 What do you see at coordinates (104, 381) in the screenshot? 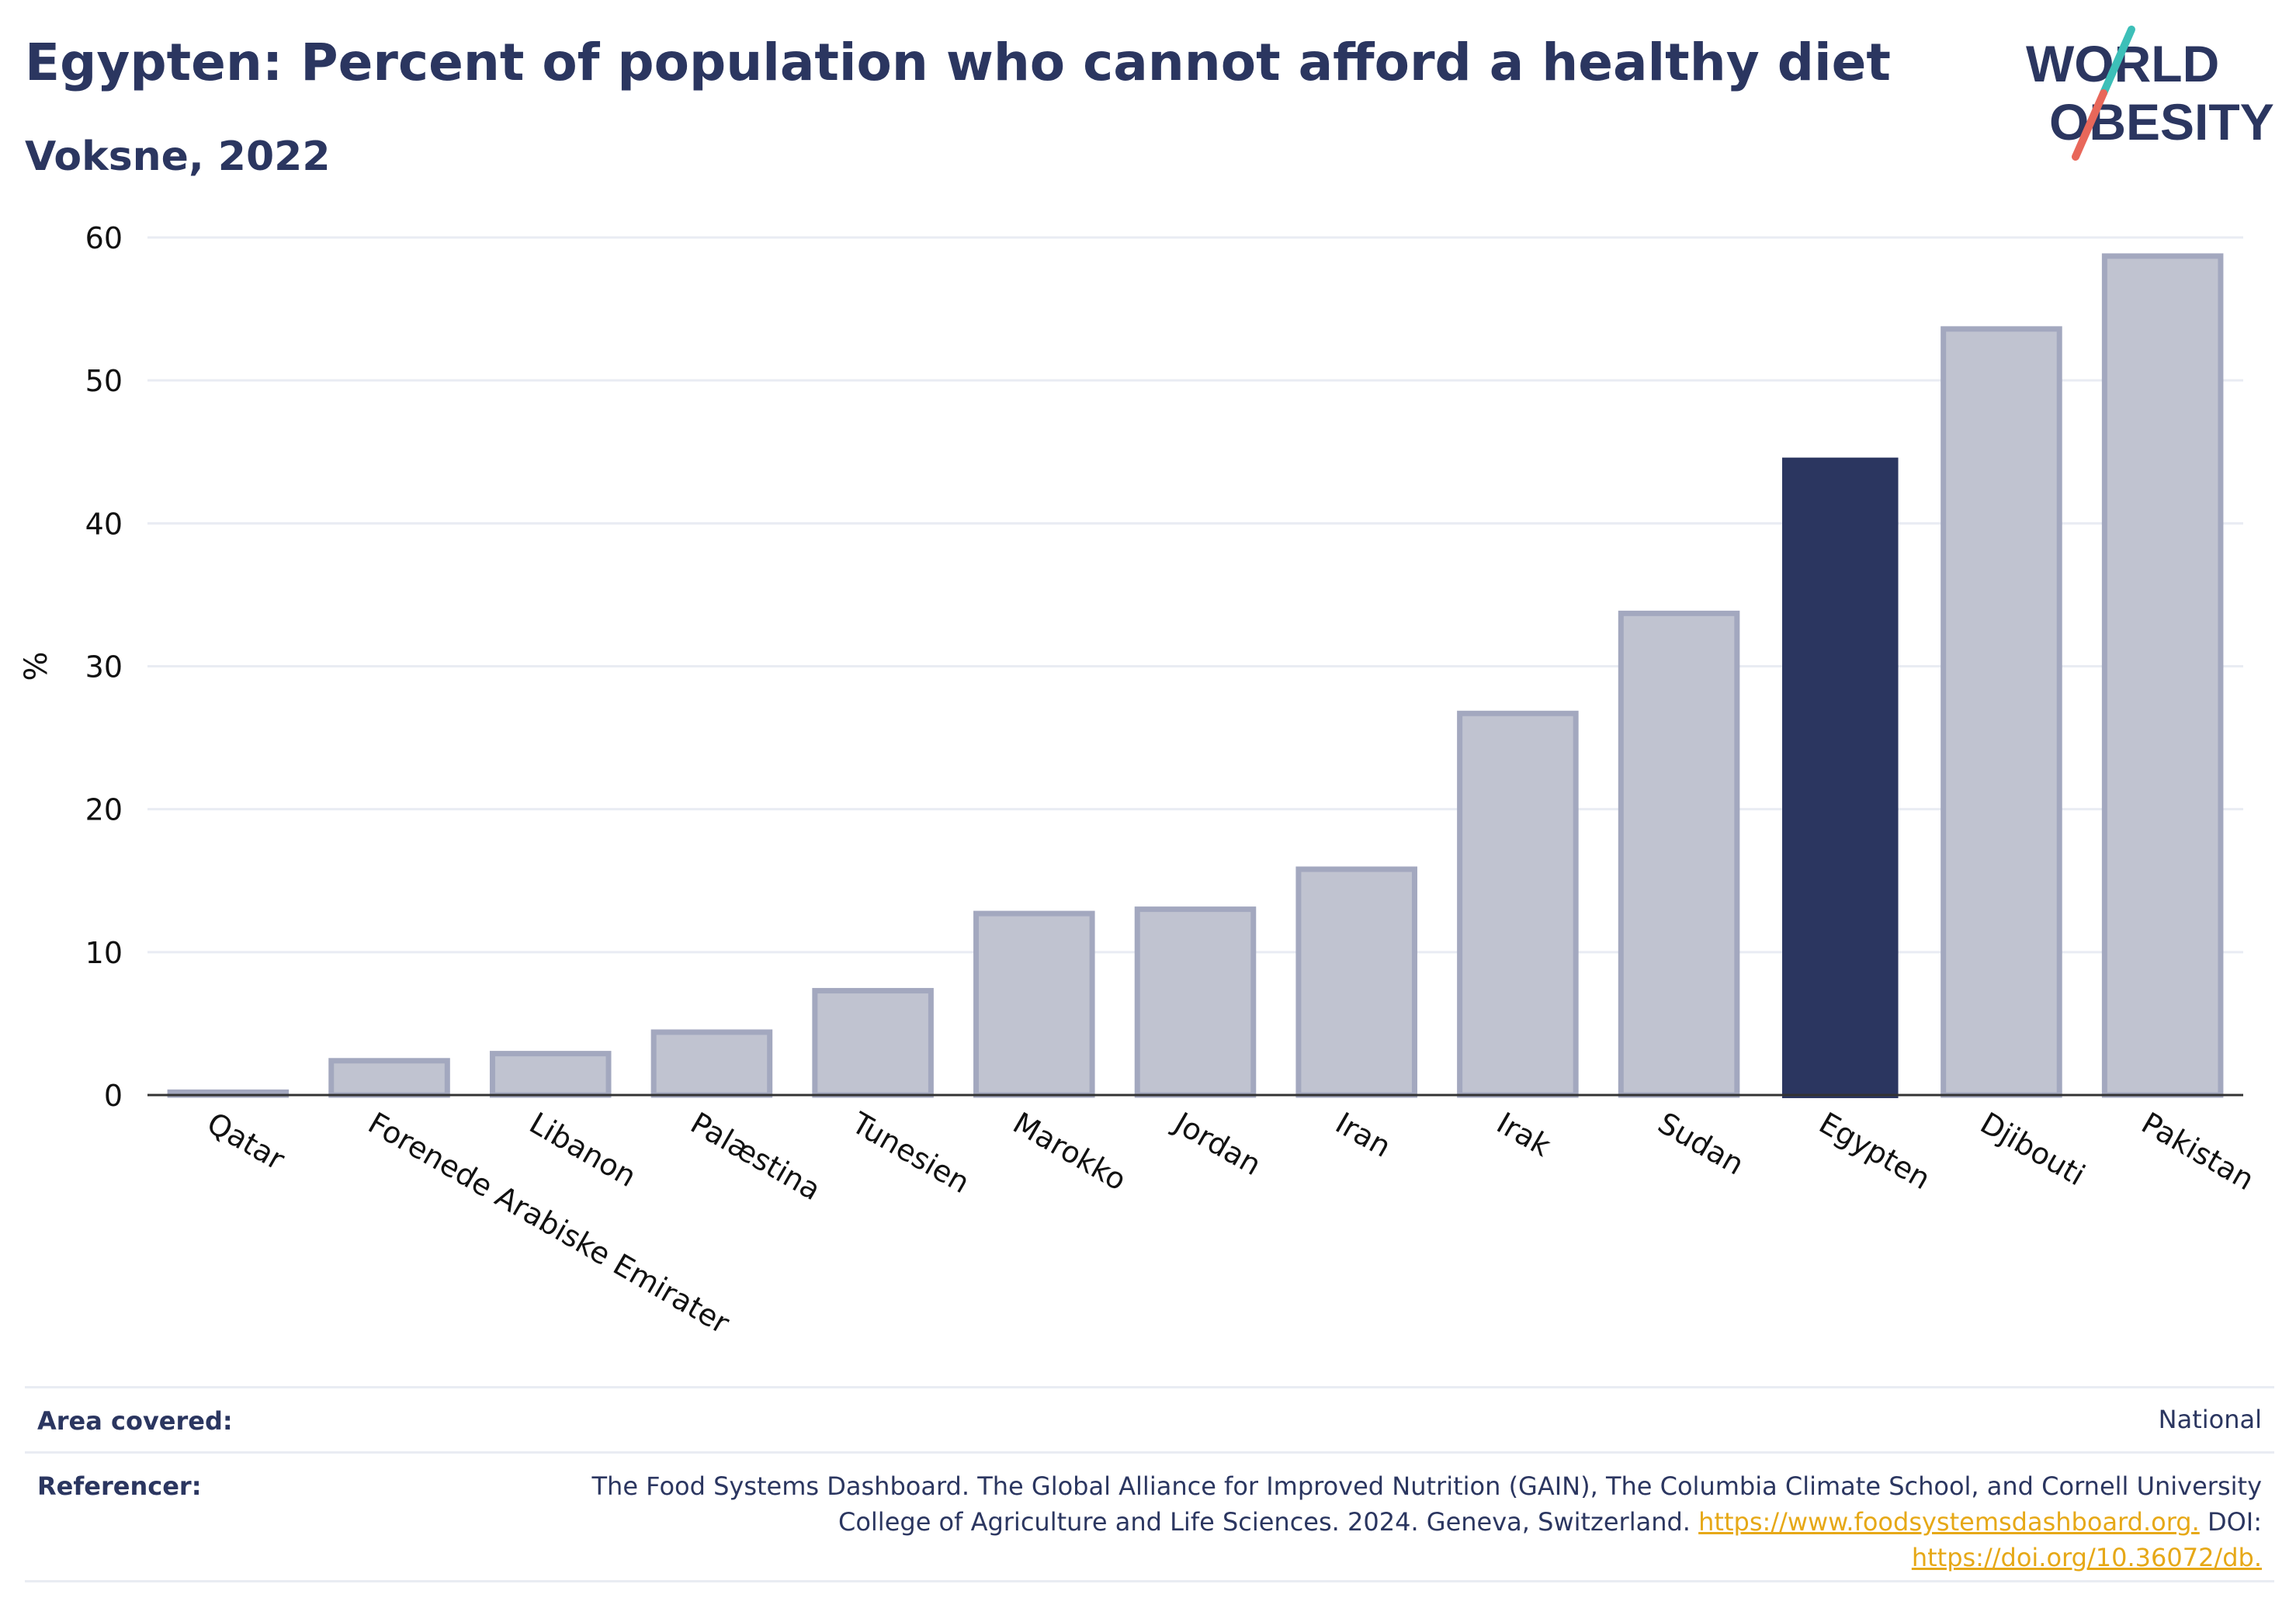
I see `y-tick-label: 50` at bounding box center [104, 381].